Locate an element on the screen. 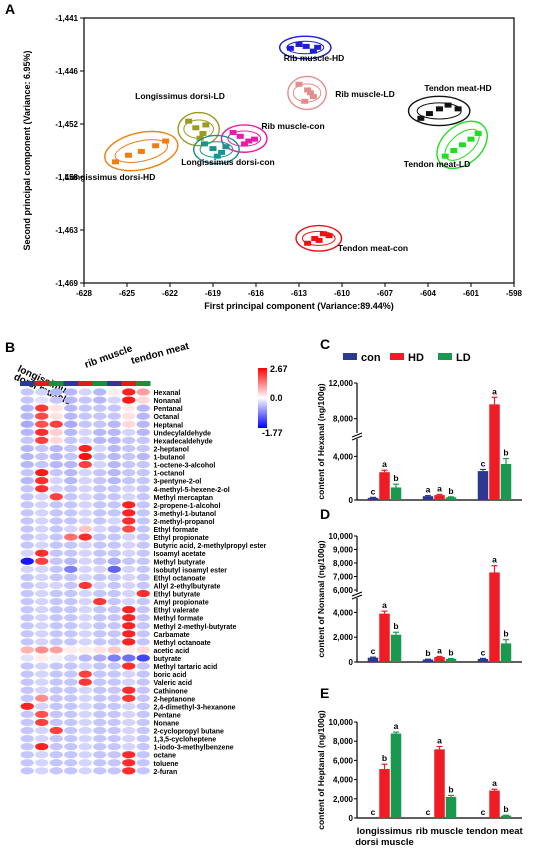 Image resolution: width=550 pixels, height=862 pixels. heatmap-row-label: 1,3,5-cycloheptene is located at coordinates (185, 740).